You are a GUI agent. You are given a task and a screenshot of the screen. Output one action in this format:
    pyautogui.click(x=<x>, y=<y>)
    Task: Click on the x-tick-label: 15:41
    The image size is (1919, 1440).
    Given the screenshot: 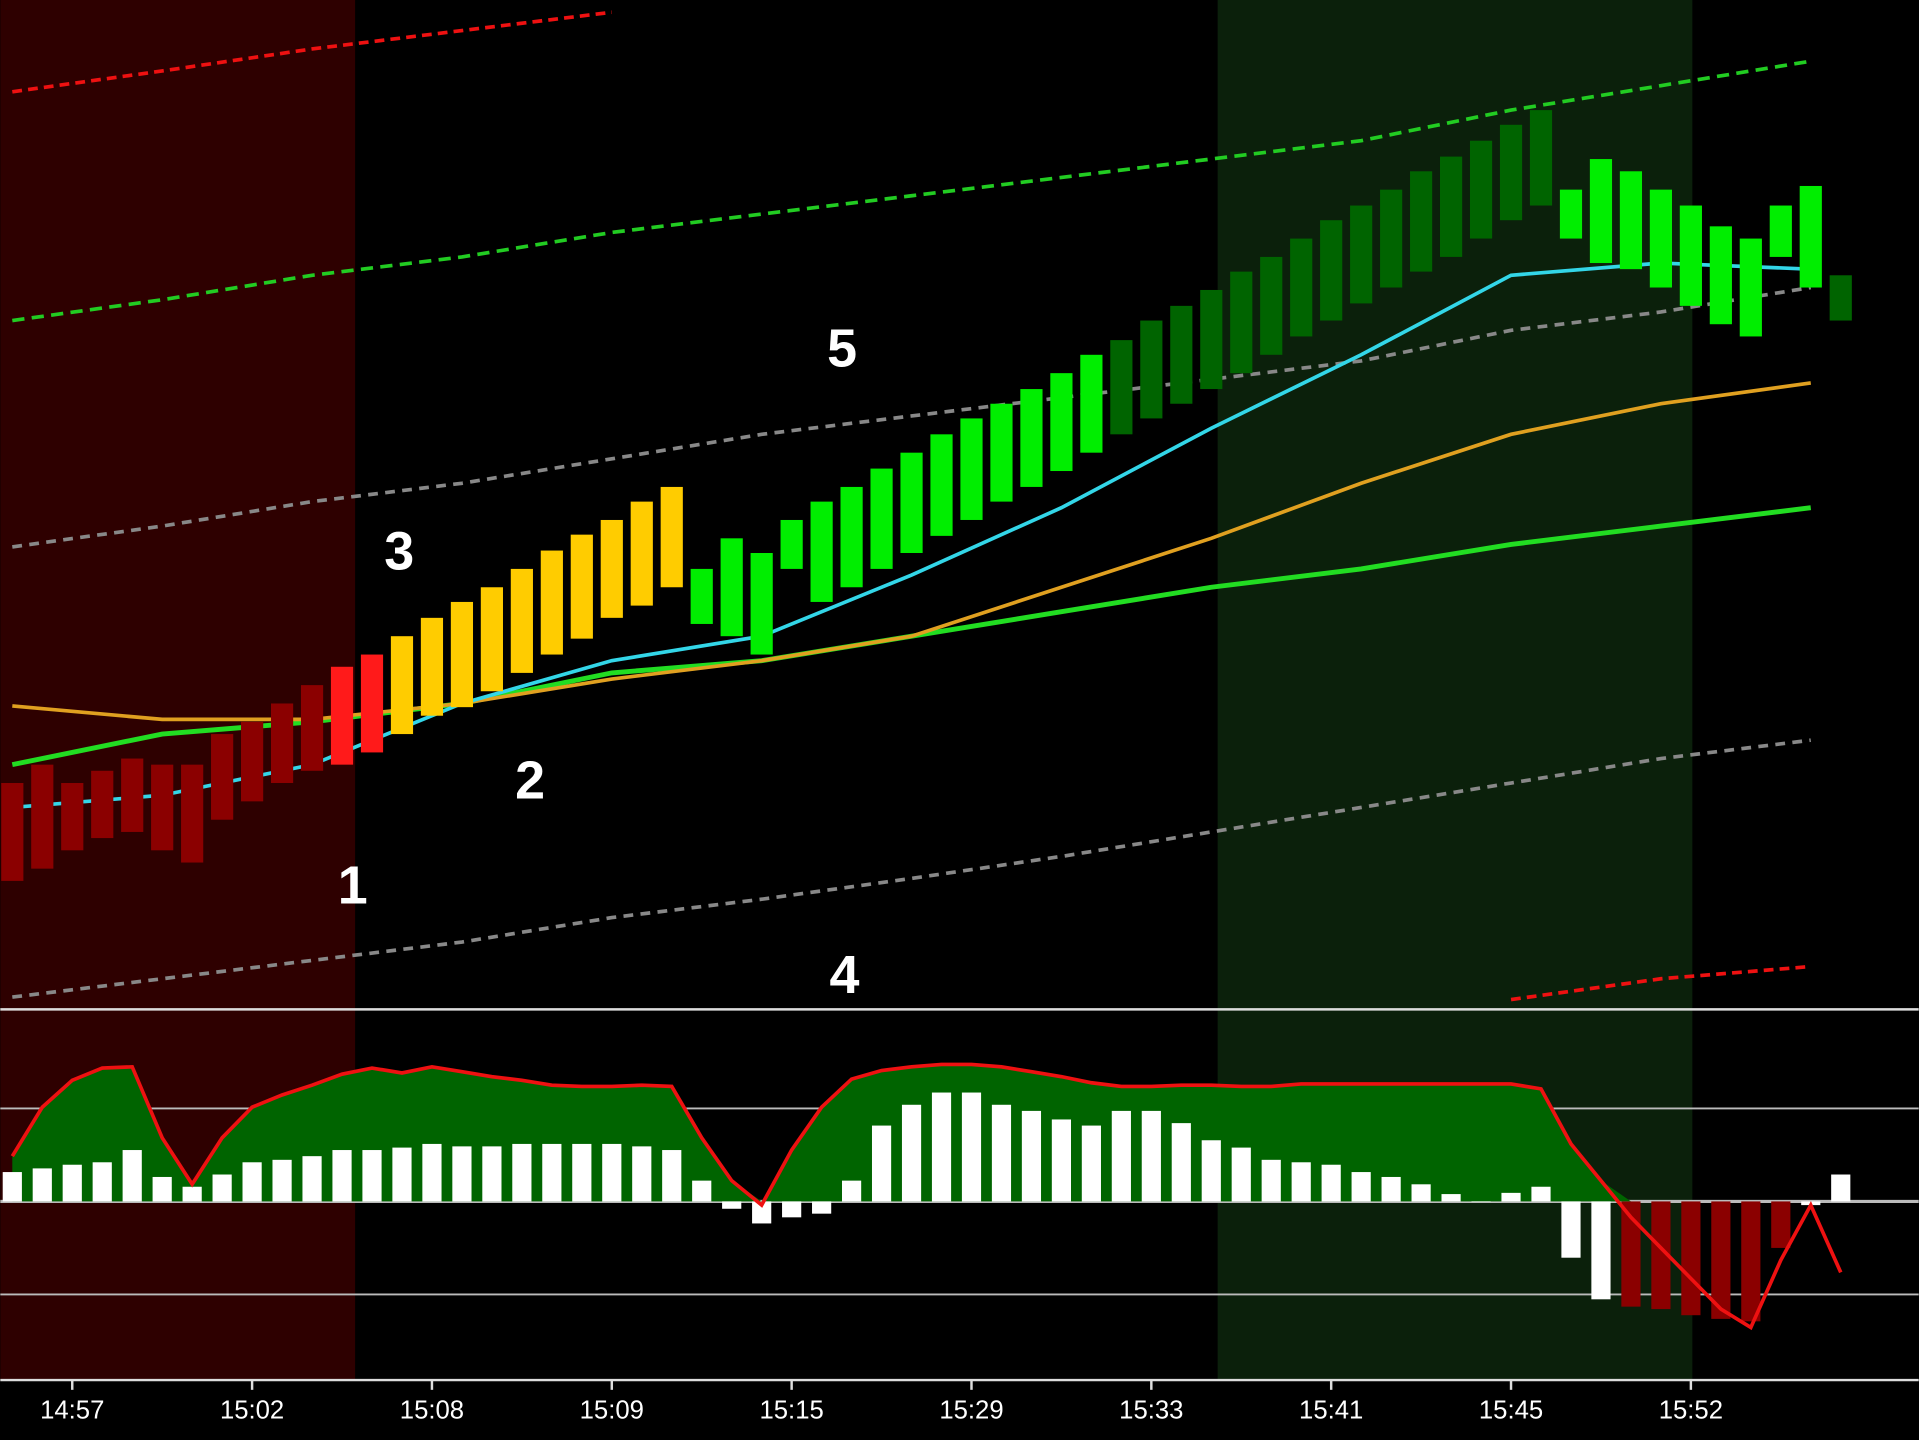 What is the action you would take?
    pyautogui.click(x=1331, y=1411)
    